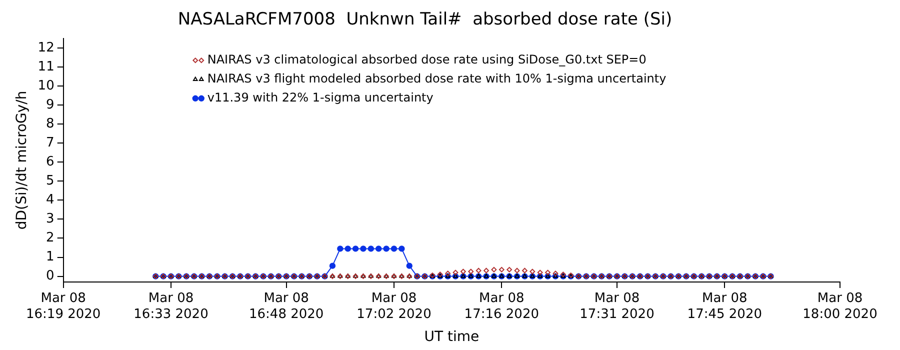 This screenshot has width=900, height=350. What do you see at coordinates (452, 337) in the screenshot?
I see `x-axis-title: UT time` at bounding box center [452, 337].